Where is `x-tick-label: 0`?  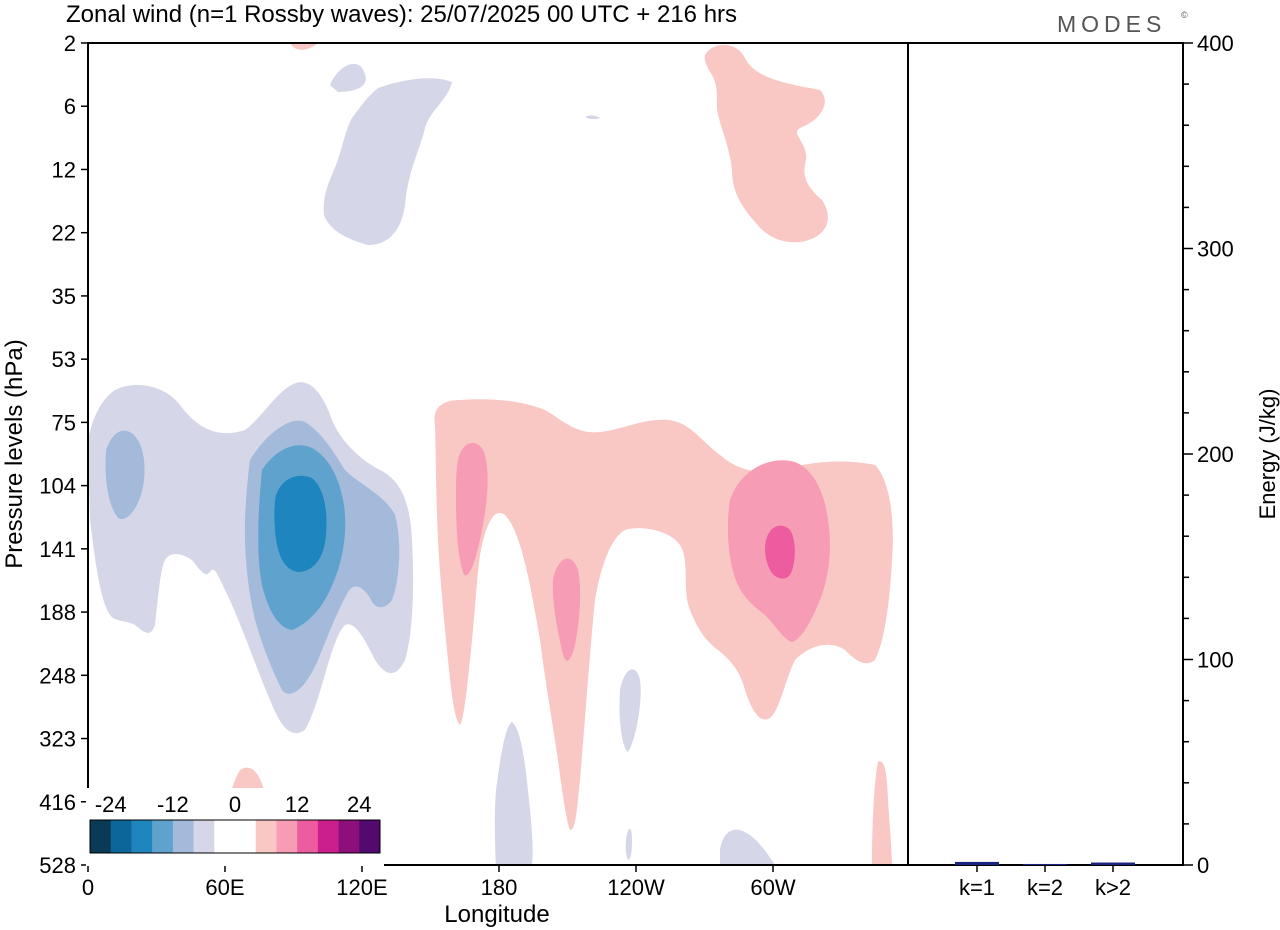
x-tick-label: 0 is located at coordinates (88, 887).